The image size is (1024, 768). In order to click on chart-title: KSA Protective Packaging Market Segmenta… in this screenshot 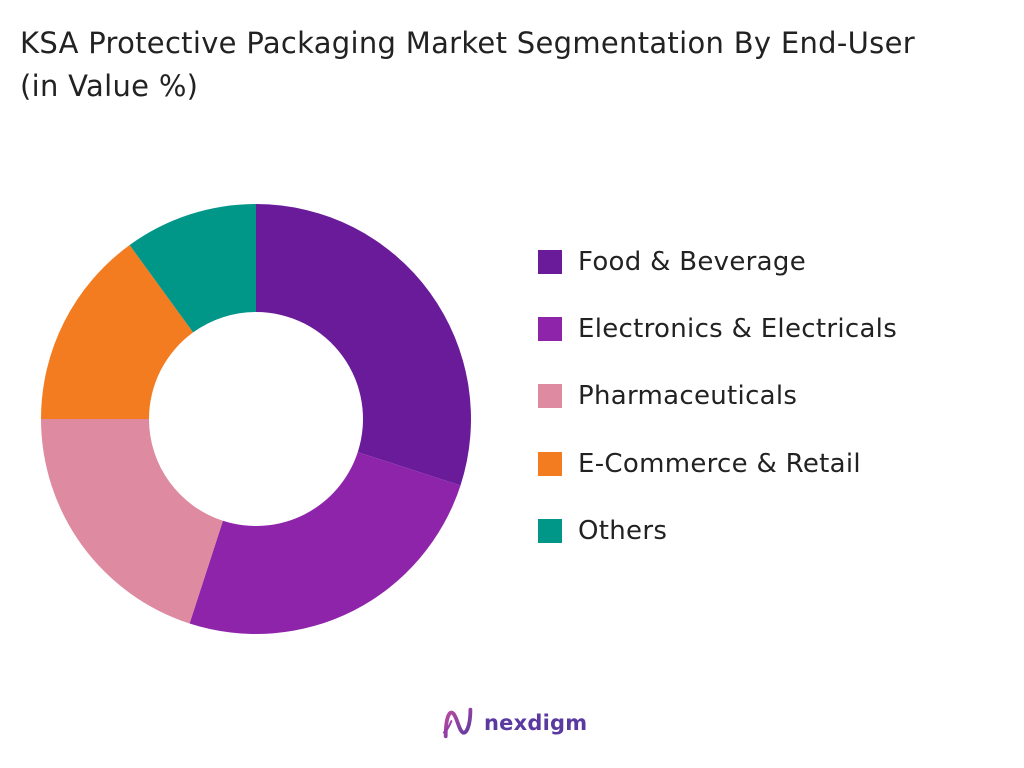, I will do `click(467, 64)`.